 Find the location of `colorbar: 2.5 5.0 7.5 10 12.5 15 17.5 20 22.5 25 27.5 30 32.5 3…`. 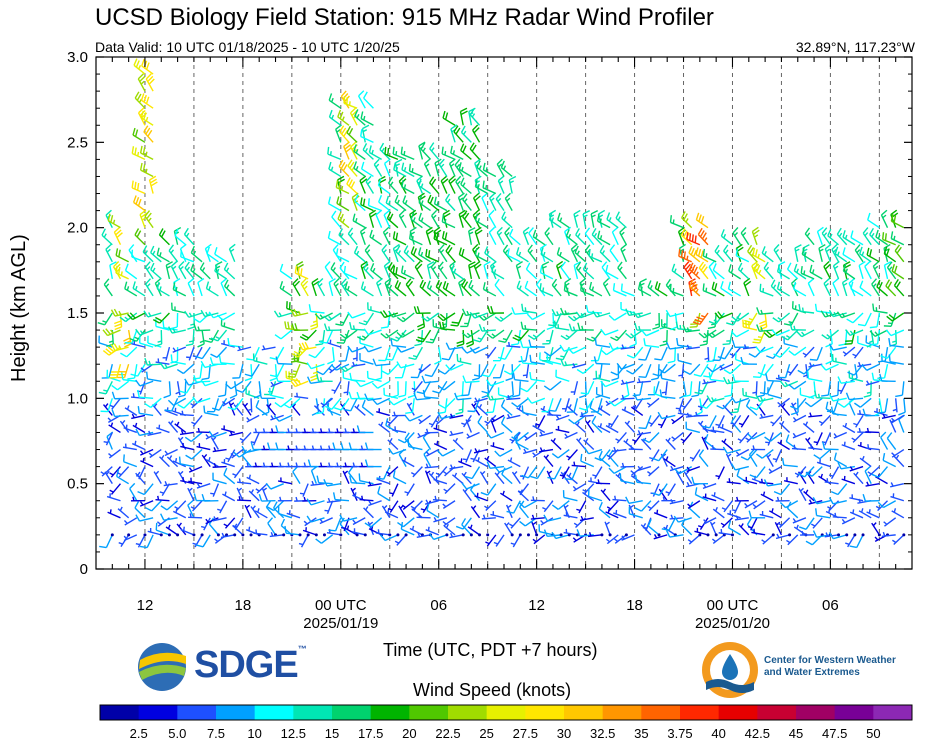

colorbar: 2.5 5.0 7.5 10 12.5 15 17.5 20 22.5 25 27.5 30 32.5 3… is located at coordinates (506, 722).